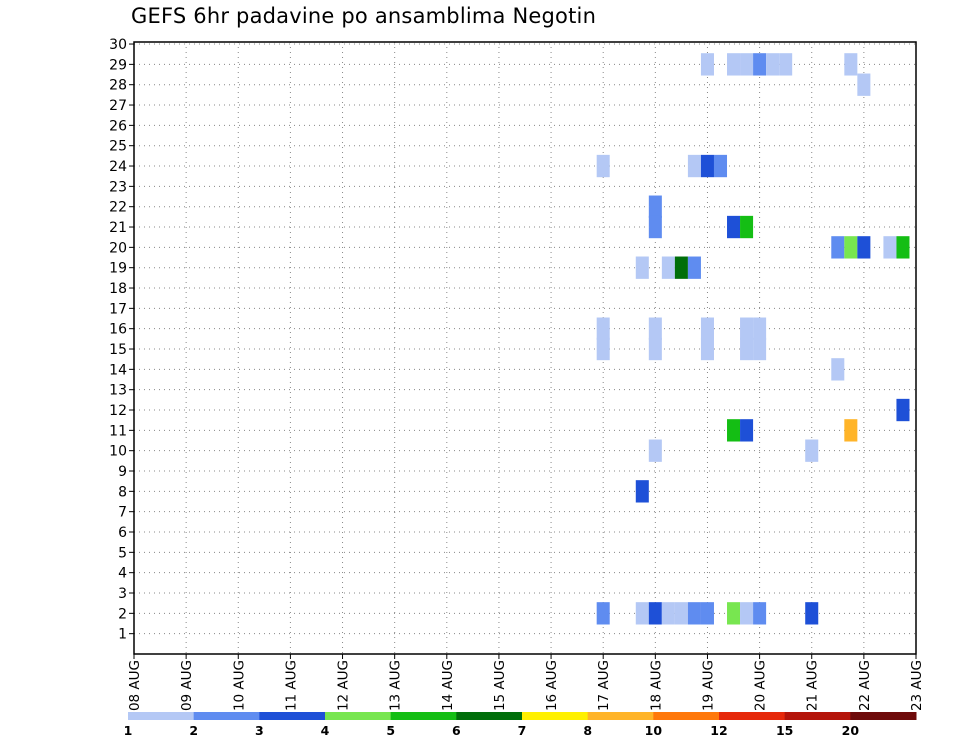 This screenshot has width=960, height=742. What do you see at coordinates (118, 228) in the screenshot?
I see `y-tick-label: 21` at bounding box center [118, 228].